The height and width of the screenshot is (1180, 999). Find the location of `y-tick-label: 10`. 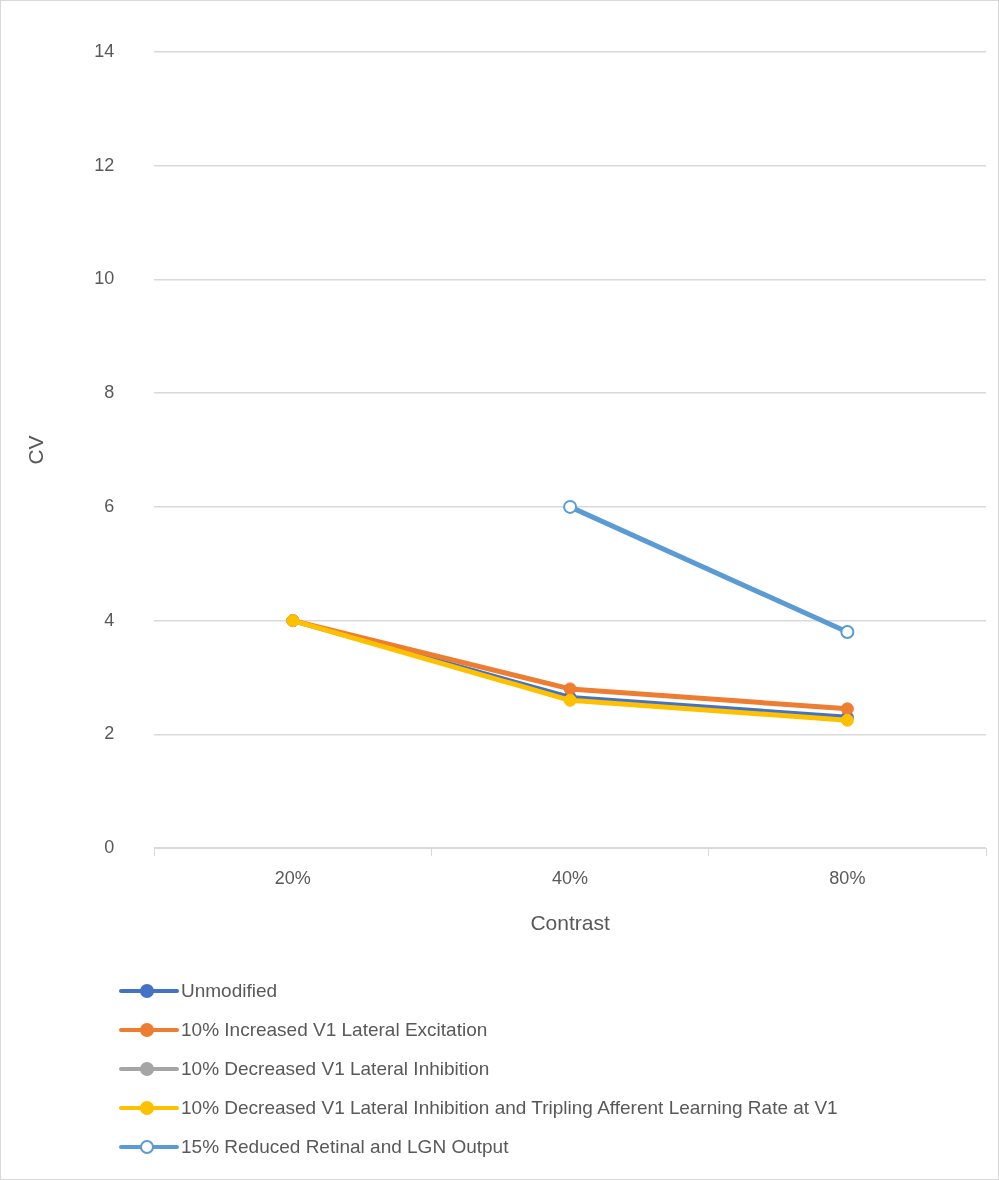

y-tick-label: 10 is located at coordinates (104, 278).